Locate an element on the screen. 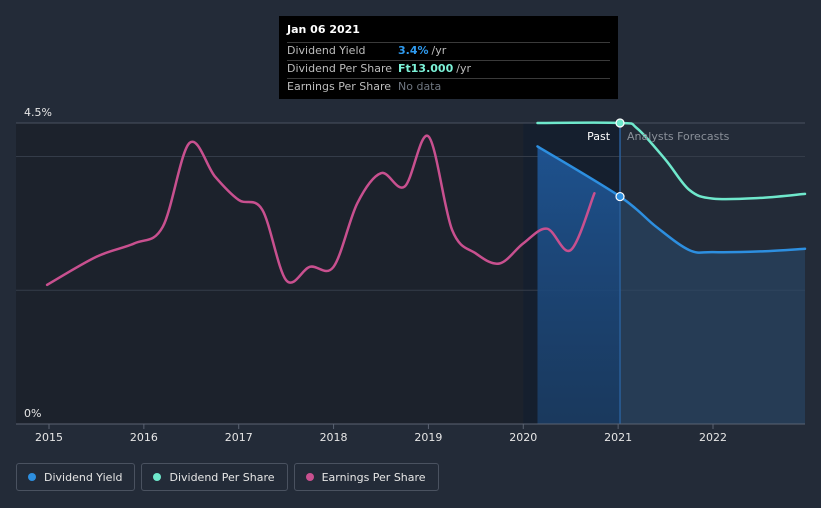  y-tick-label: 4.5% is located at coordinates (38, 112).